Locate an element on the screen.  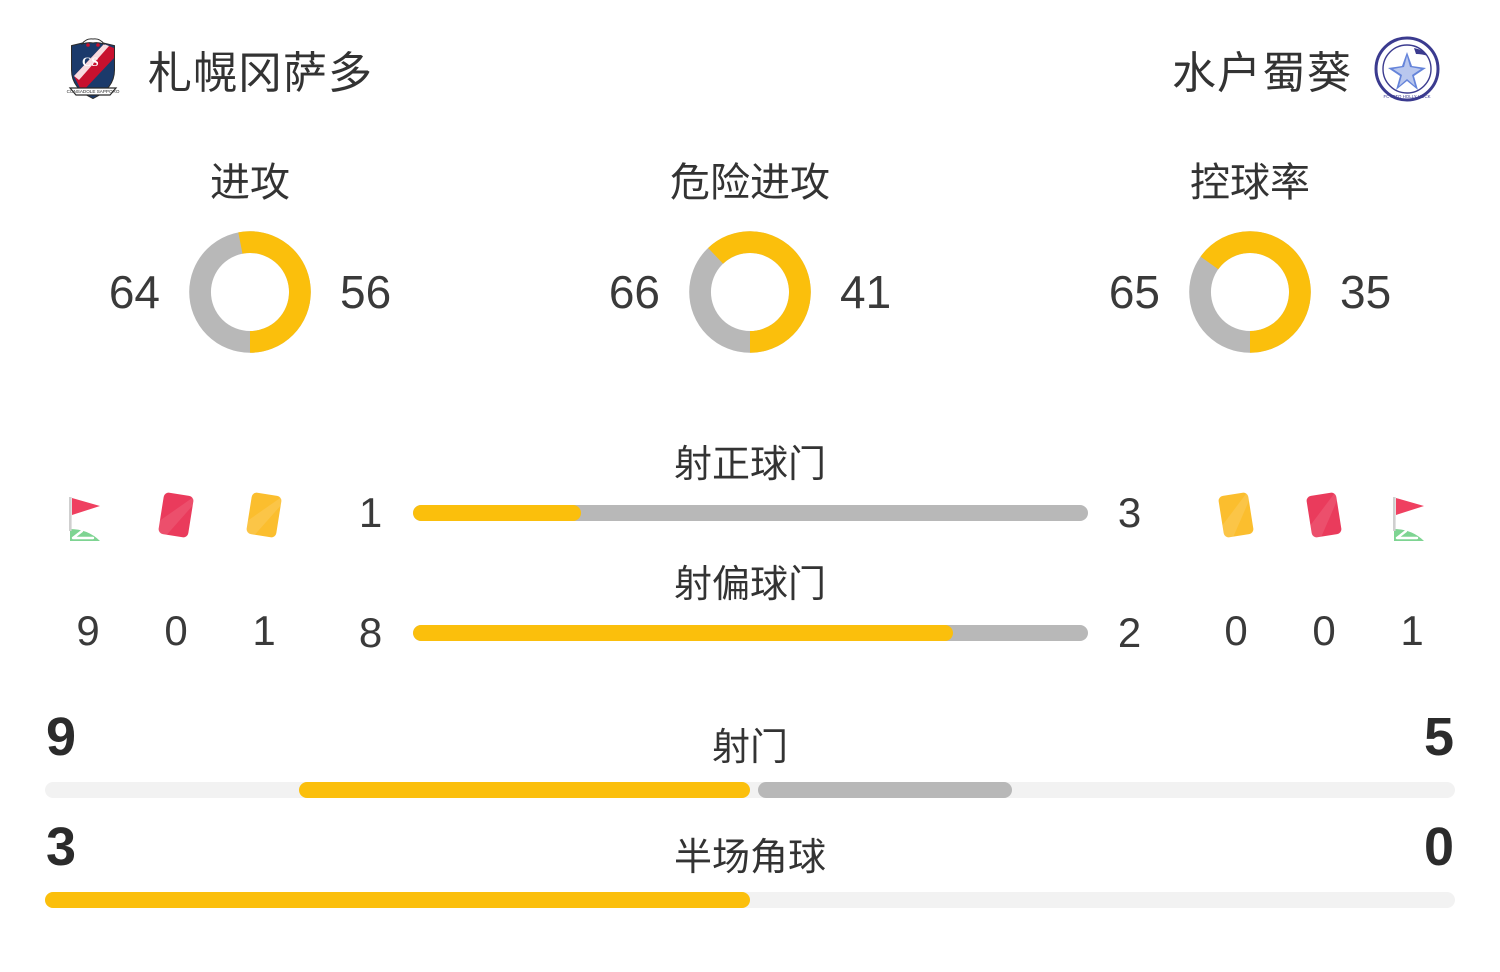
home-discipline-values: 9 0 1 is located at coordinates (176, 631).